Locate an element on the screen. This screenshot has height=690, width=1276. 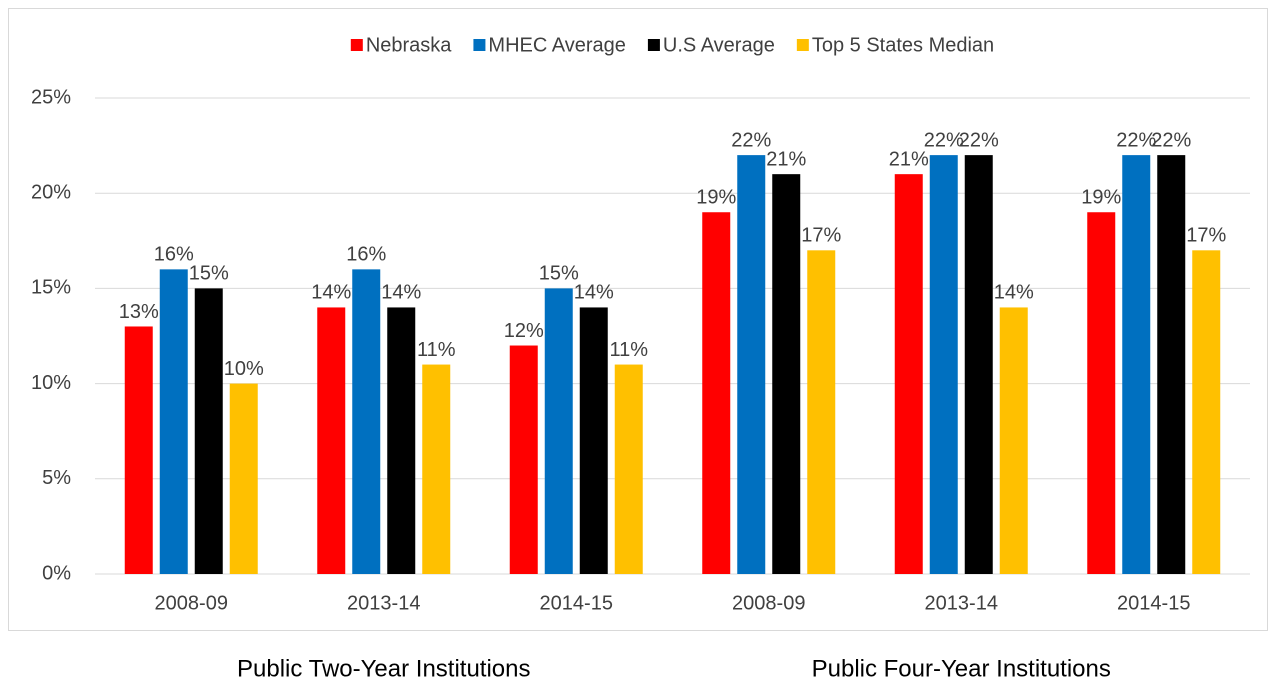
y-tick-label: 10% is located at coordinates (51, 383).